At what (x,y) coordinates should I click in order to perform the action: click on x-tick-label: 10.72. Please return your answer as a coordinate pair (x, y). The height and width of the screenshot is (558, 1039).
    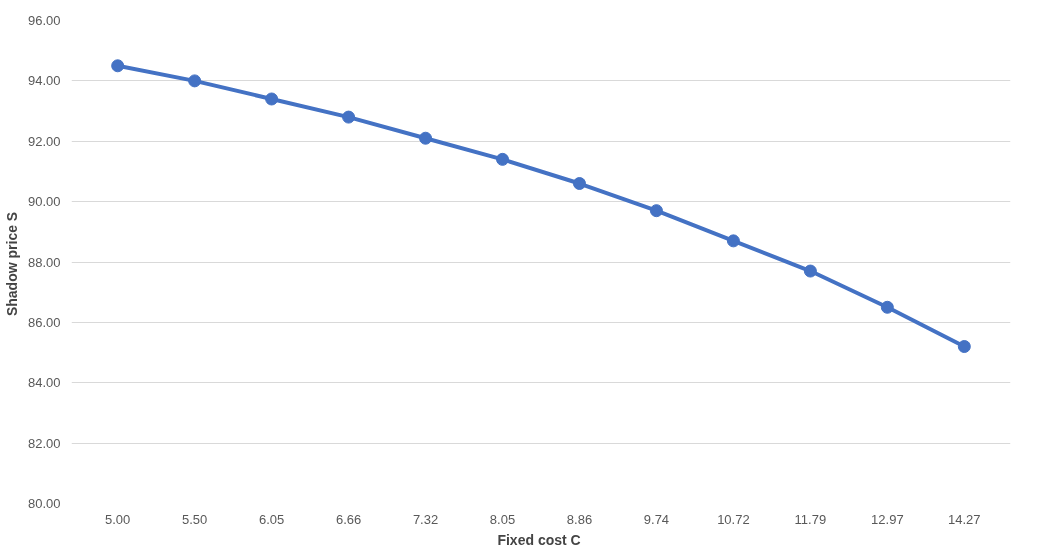
    Looking at the image, I should click on (733, 519).